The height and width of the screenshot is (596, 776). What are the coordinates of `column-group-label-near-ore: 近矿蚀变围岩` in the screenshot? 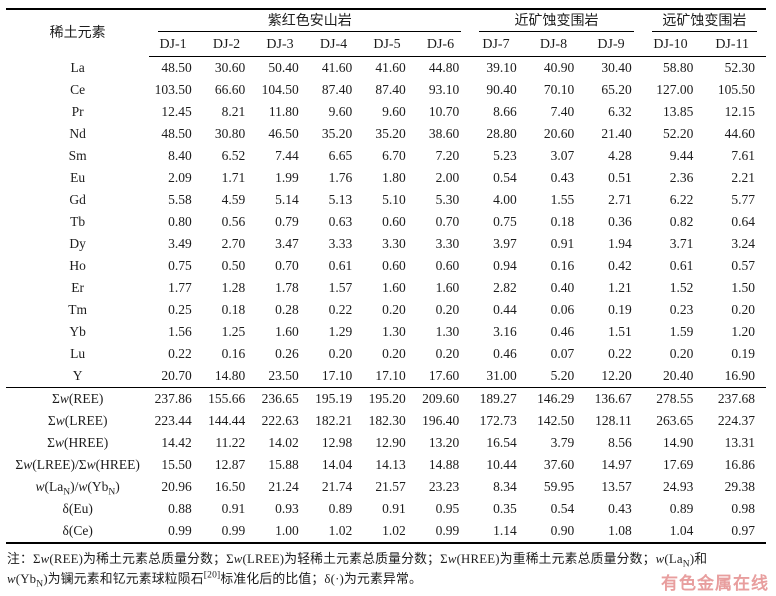 It's located at (556, 21).